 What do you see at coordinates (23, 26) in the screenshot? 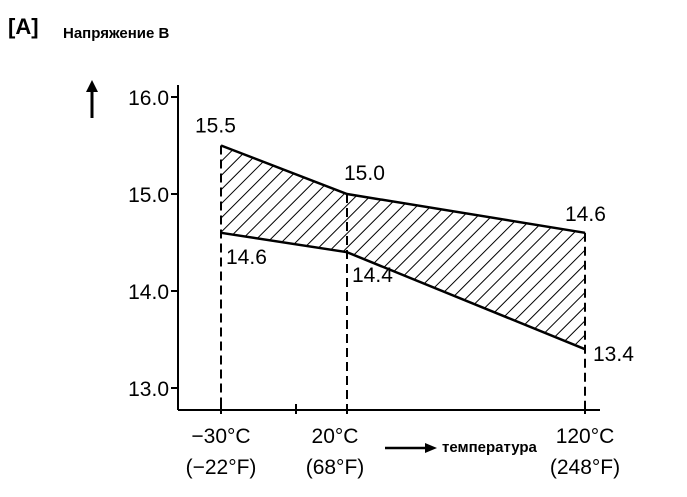
I see `figure-tag: [A]` at bounding box center [23, 26].